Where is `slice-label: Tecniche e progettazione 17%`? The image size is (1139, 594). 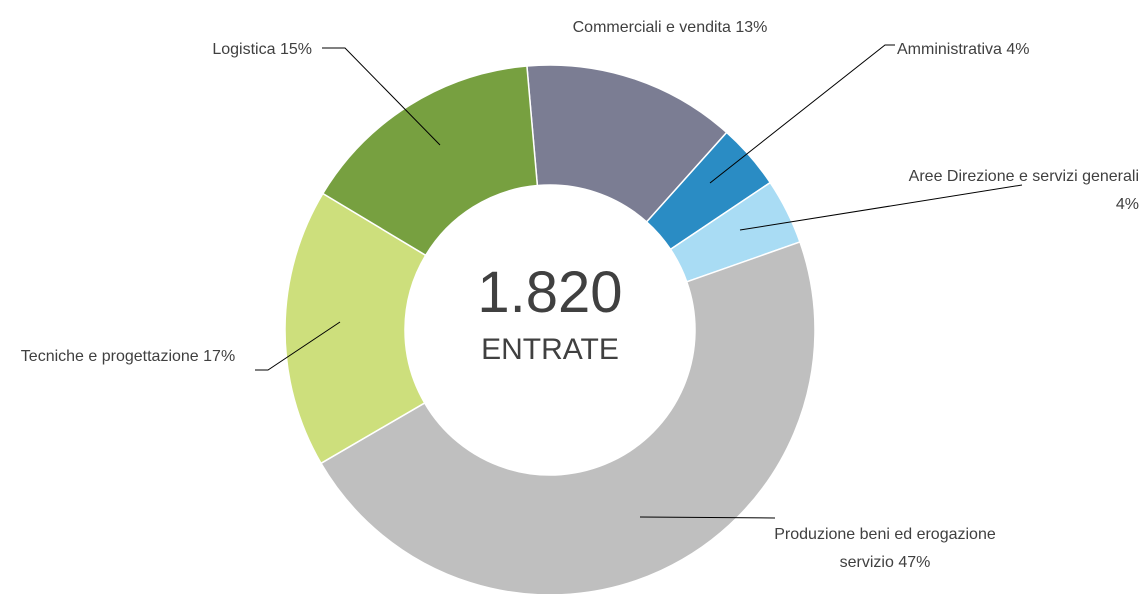
slice-label: Tecniche e progettazione 17% is located at coordinates (128, 357).